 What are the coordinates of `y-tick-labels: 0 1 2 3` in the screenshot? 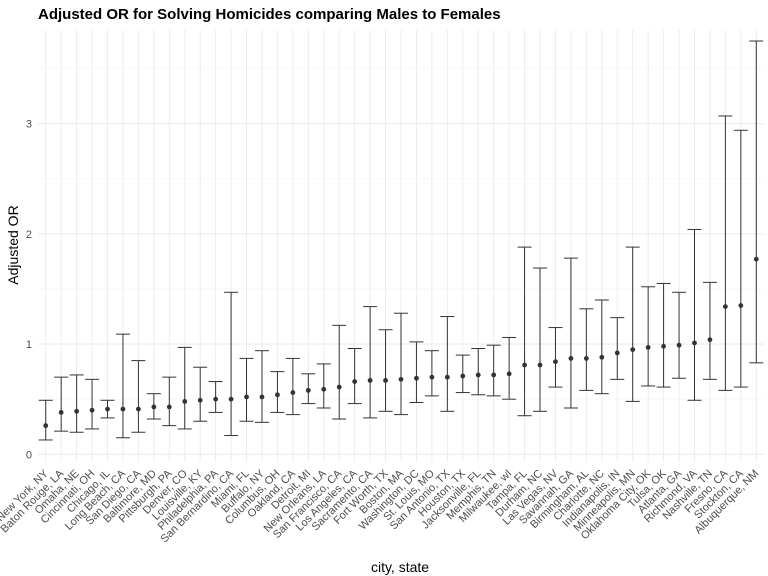 It's located at (29, 290).